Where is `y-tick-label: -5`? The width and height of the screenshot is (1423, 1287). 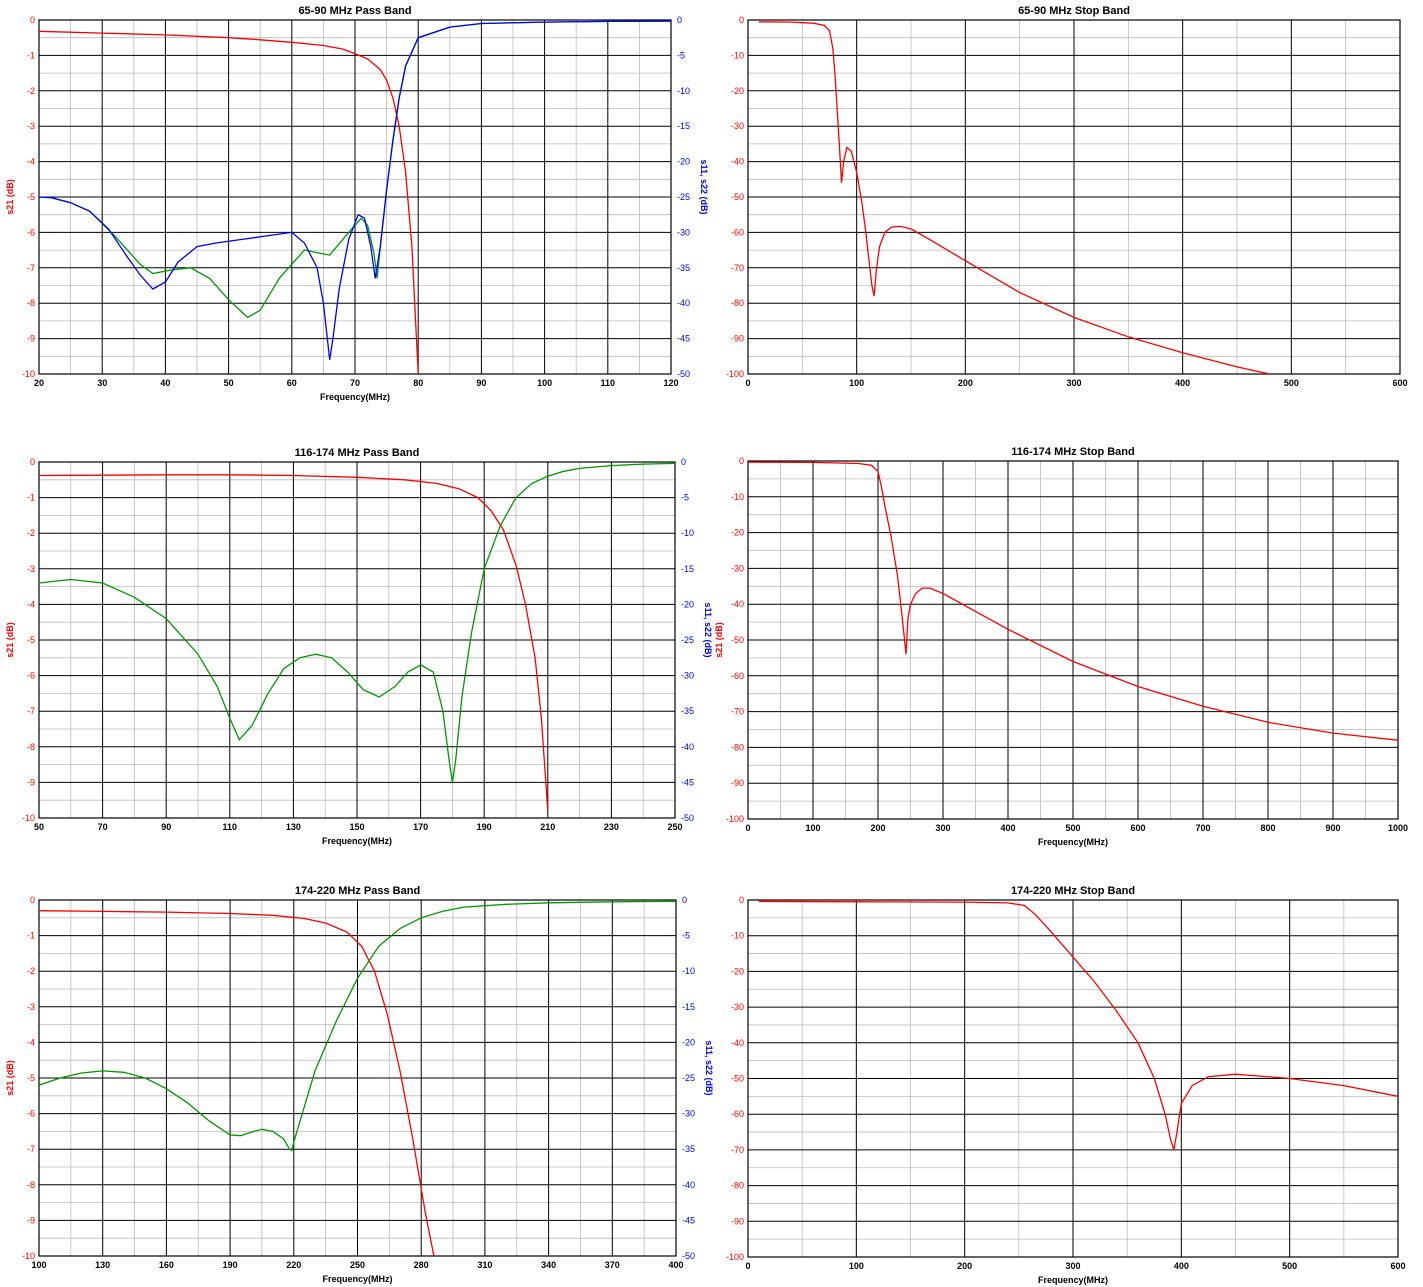
y-tick-label: -5 is located at coordinates (31, 640).